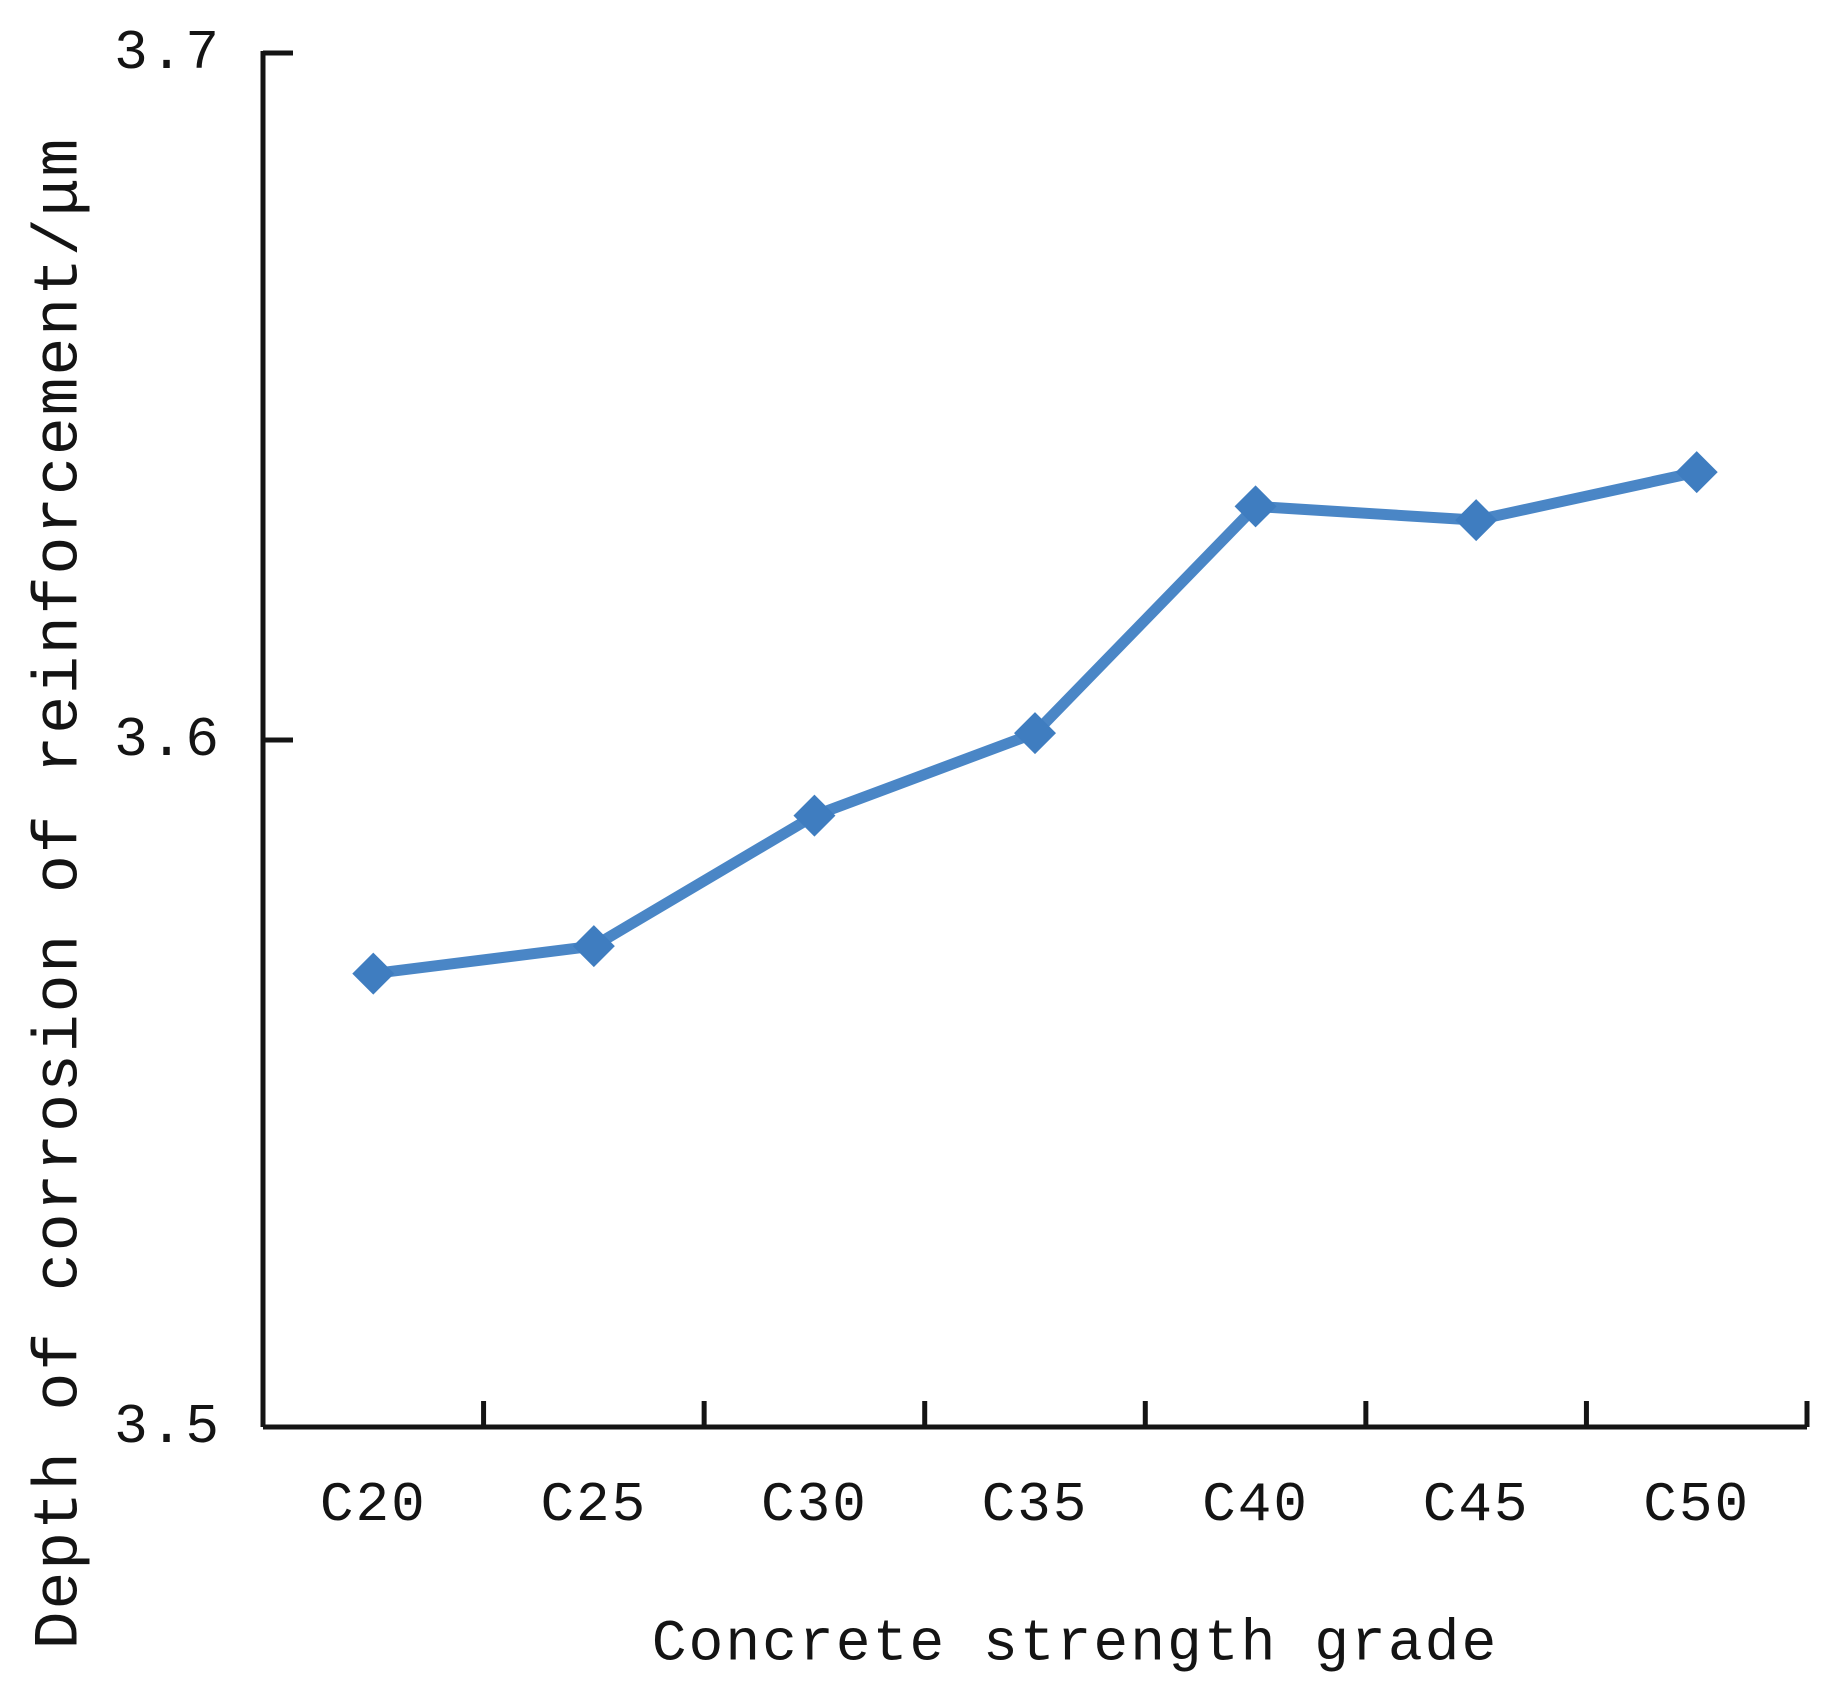 The height and width of the screenshot is (1698, 1842). I want to click on x-tick-label: C30, so click(814, 1505).